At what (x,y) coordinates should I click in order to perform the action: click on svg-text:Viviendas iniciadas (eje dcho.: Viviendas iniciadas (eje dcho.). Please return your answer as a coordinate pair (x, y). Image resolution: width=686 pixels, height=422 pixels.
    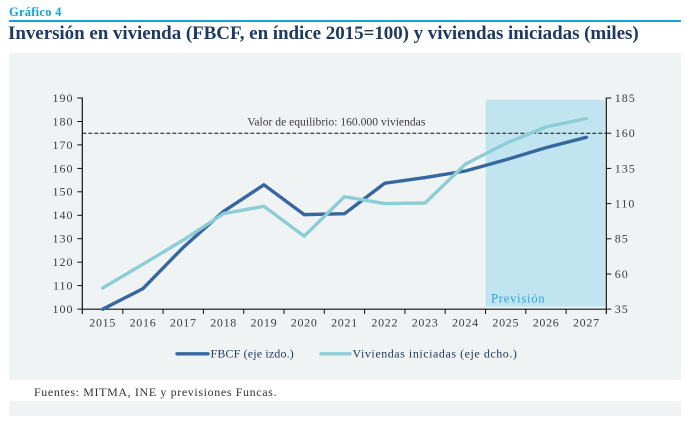
    Looking at the image, I should click on (435, 353).